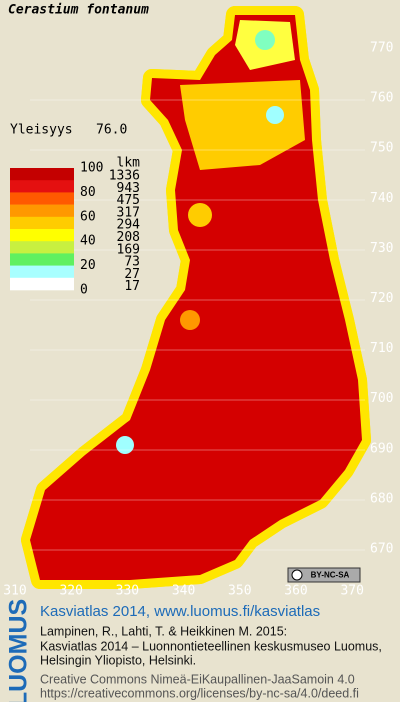 This screenshot has height=702, width=400. Describe the element at coordinates (118, 660) in the screenshot. I see `citation-line: Helsingin Yliopisto, Helsinki.` at that location.